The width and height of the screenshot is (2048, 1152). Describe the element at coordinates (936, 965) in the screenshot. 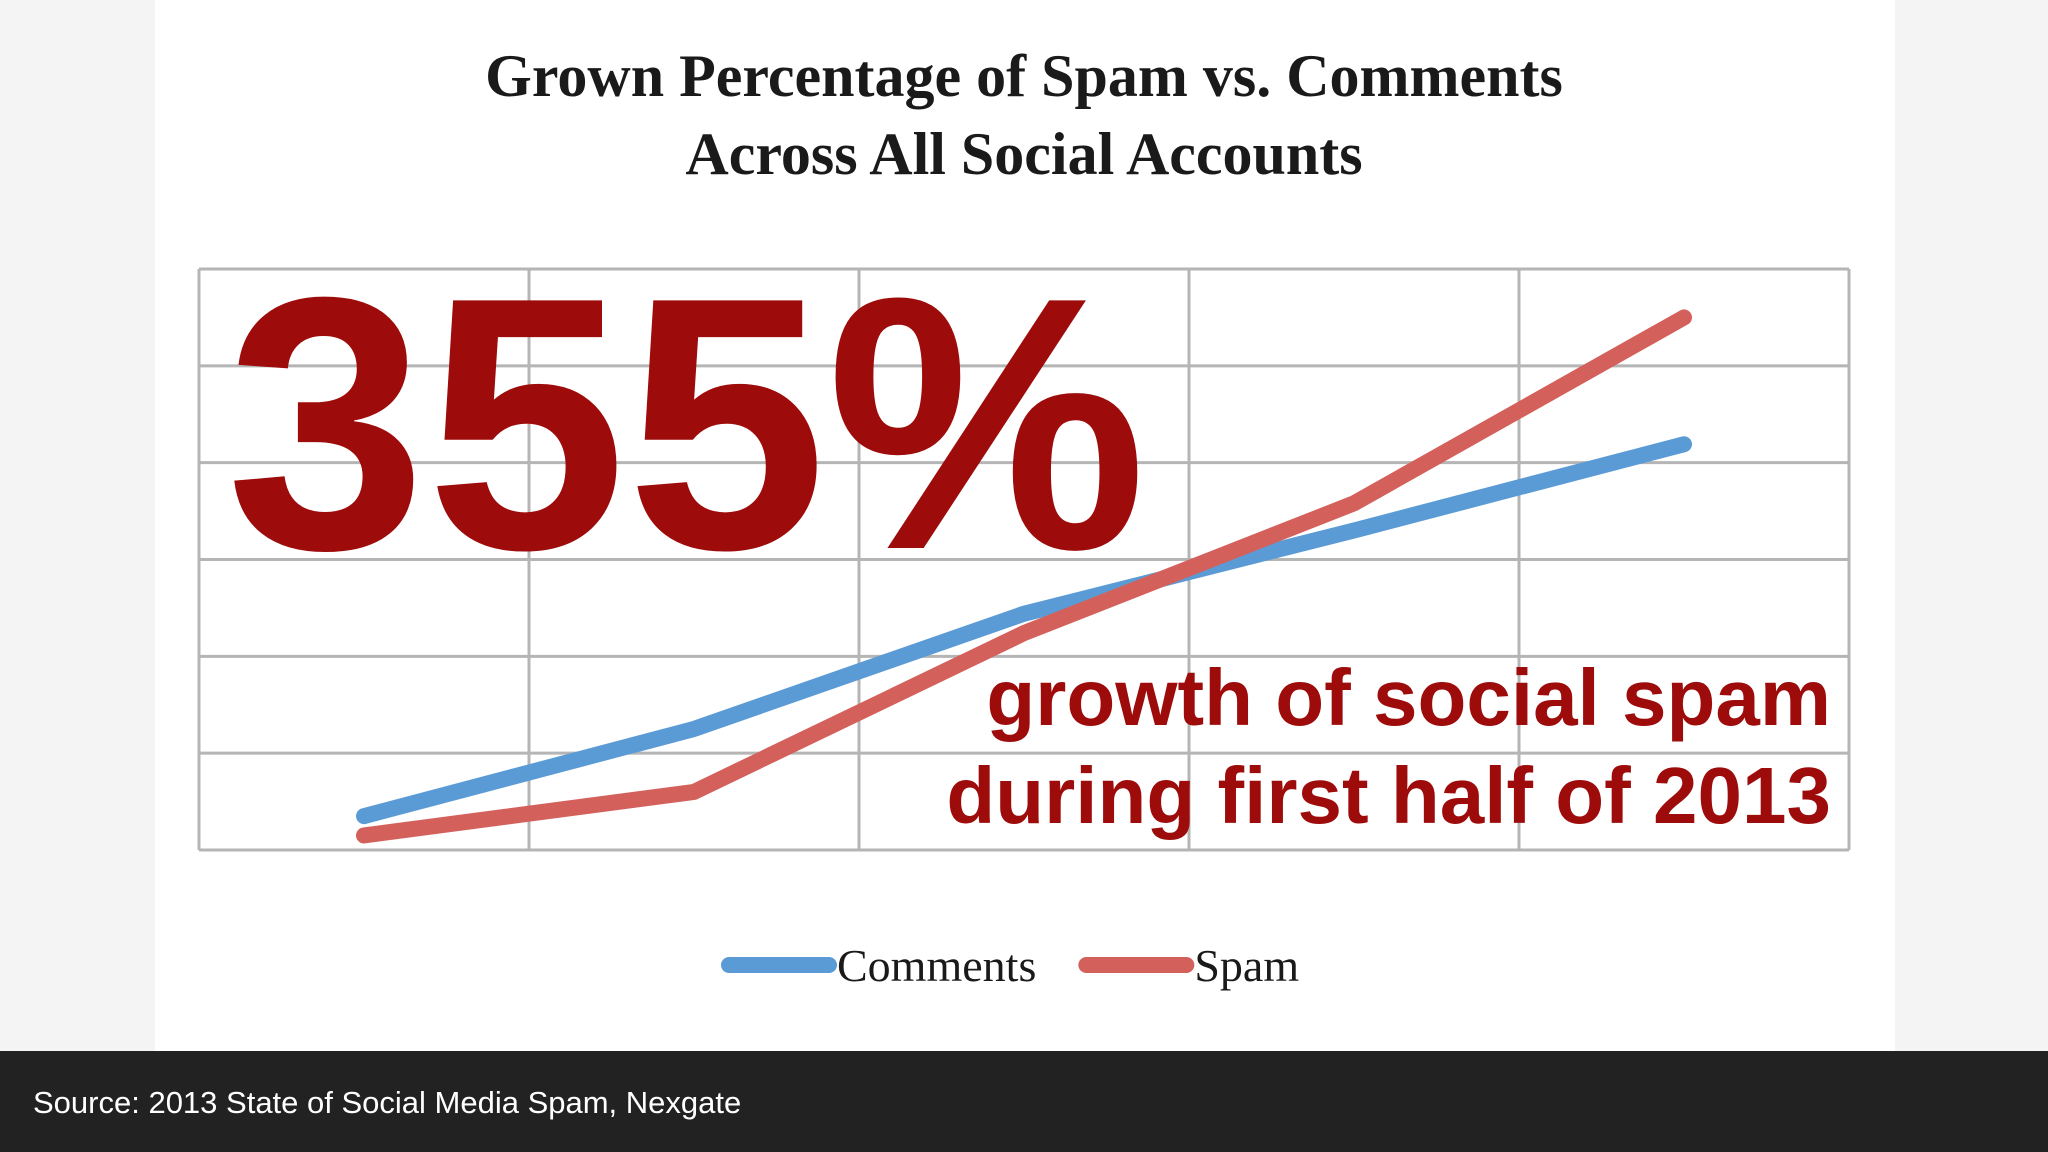

I see `legend-label: Comments` at that location.